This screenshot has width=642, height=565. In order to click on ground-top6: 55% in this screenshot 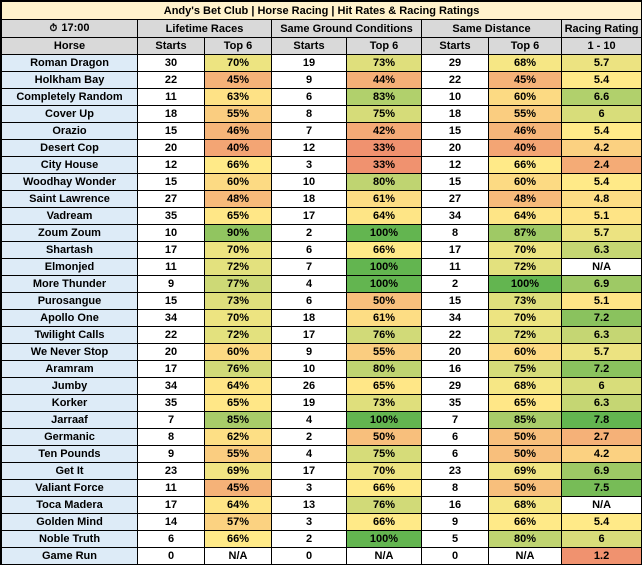, I will do `click(384, 352)`.